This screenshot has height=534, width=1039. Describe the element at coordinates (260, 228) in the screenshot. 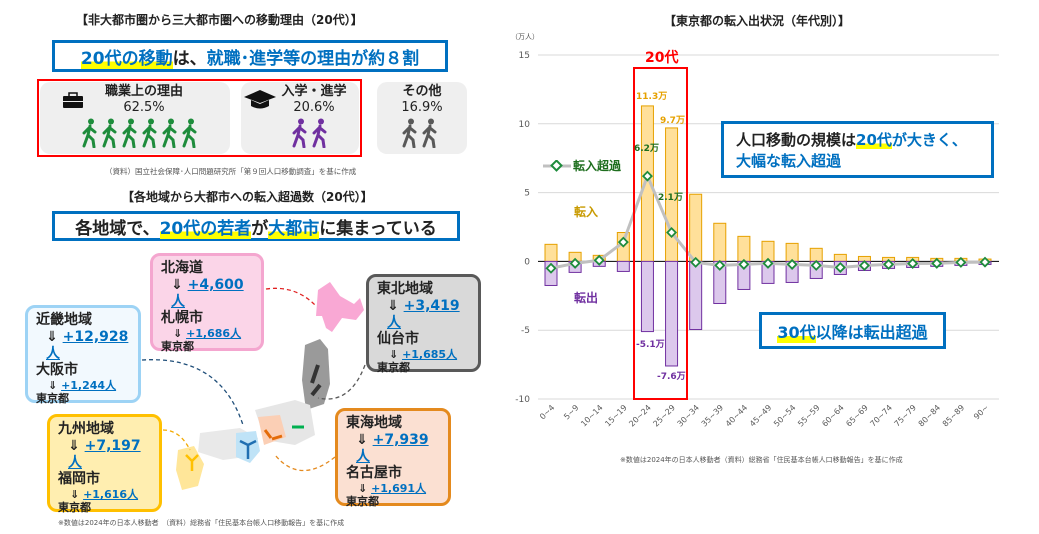

I see `headline-text: が` at that location.